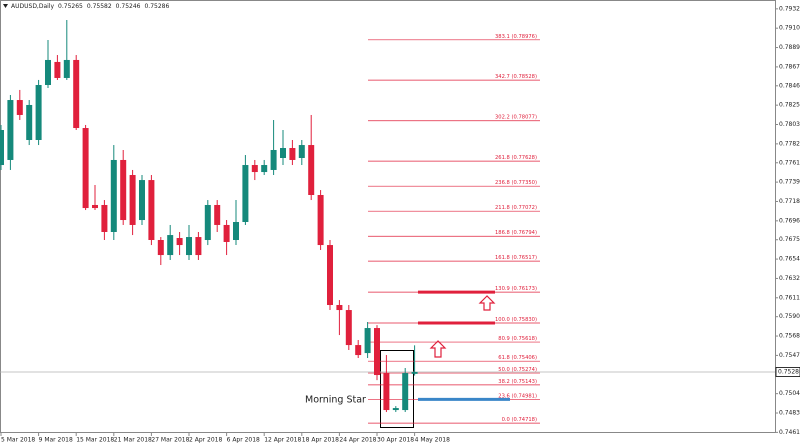 The width and height of the screenshot is (800, 447). I want to click on fib-label: 342.7 (0.78528), so click(516, 77).